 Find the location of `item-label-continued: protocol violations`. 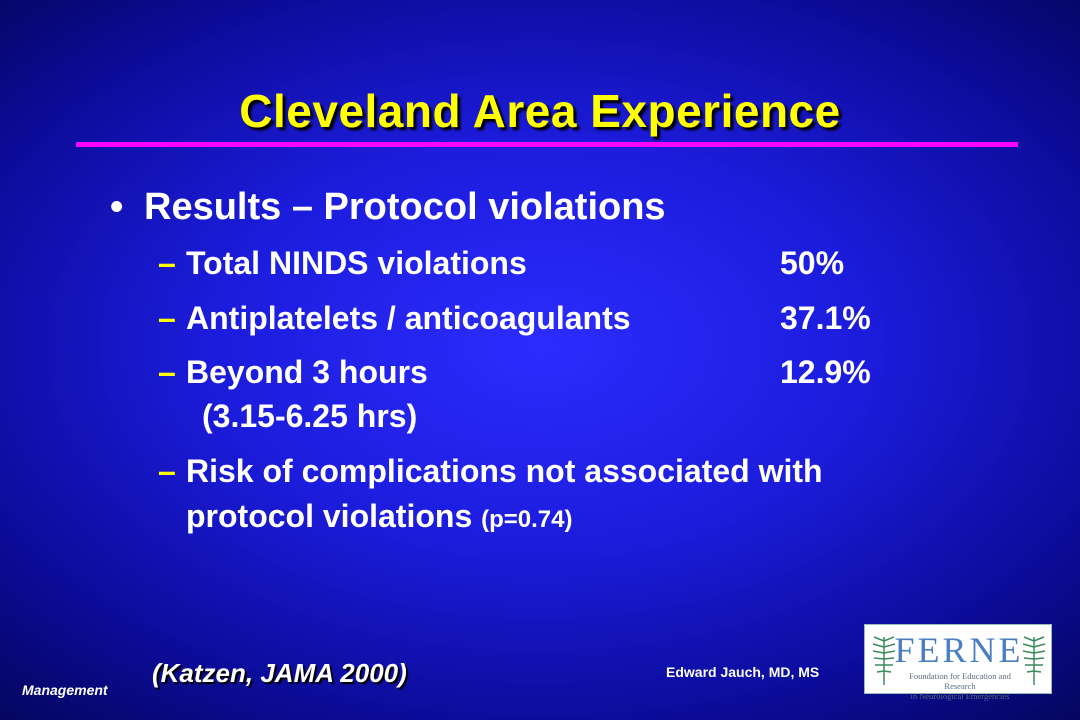

item-label-continued: protocol violations is located at coordinates (329, 516).